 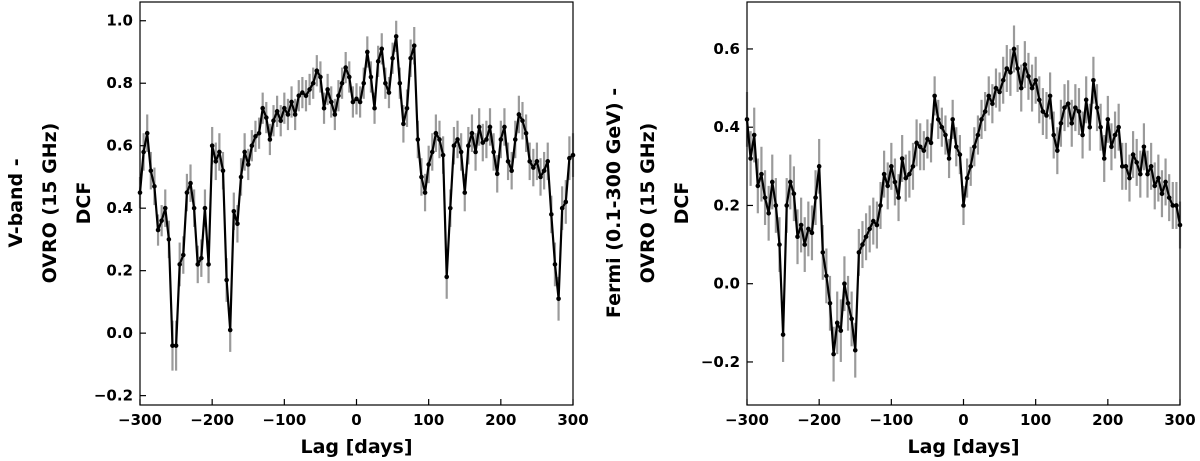 What do you see at coordinates (726, 49) in the screenshot?
I see `y-tick-label: 0.6` at bounding box center [726, 49].